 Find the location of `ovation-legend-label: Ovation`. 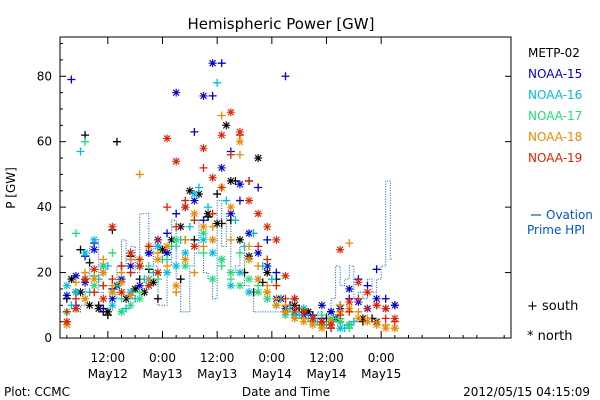

ovation-legend-label: Ovation is located at coordinates (569, 215).